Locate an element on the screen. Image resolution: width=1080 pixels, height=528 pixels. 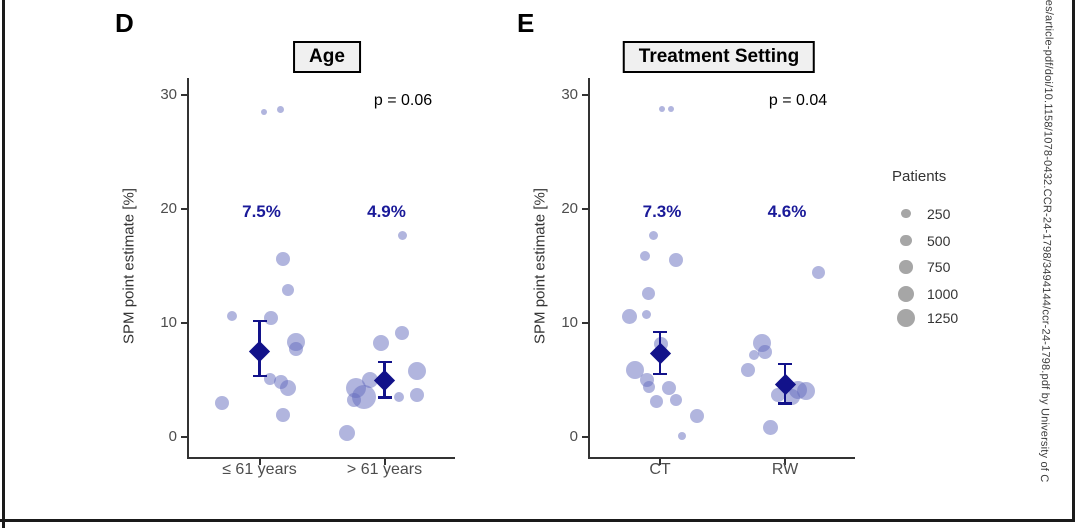
panel-d-title: Age is located at coordinates (327, 57).